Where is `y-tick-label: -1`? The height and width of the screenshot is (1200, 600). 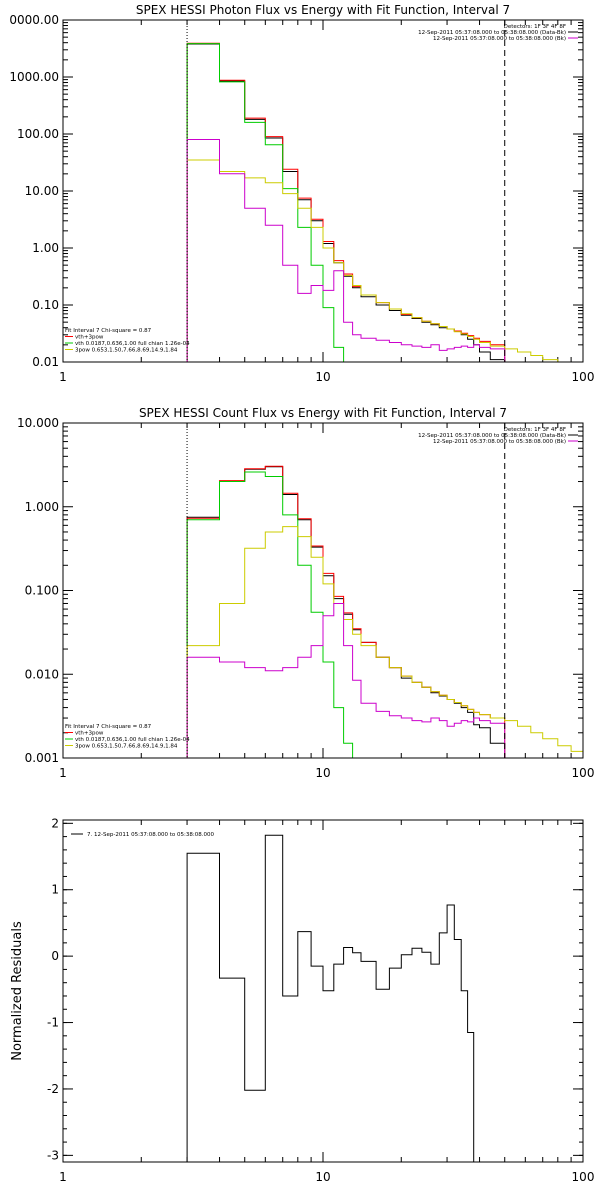
y-tick-label: -1 is located at coordinates (53, 1023).